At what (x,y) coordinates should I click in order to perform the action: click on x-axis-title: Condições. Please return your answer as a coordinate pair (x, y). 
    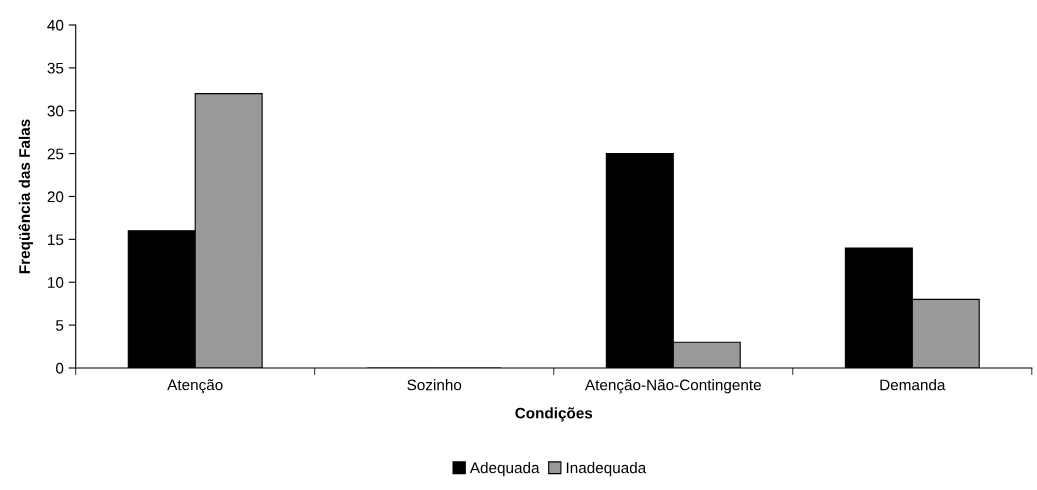
    Looking at the image, I should click on (554, 414).